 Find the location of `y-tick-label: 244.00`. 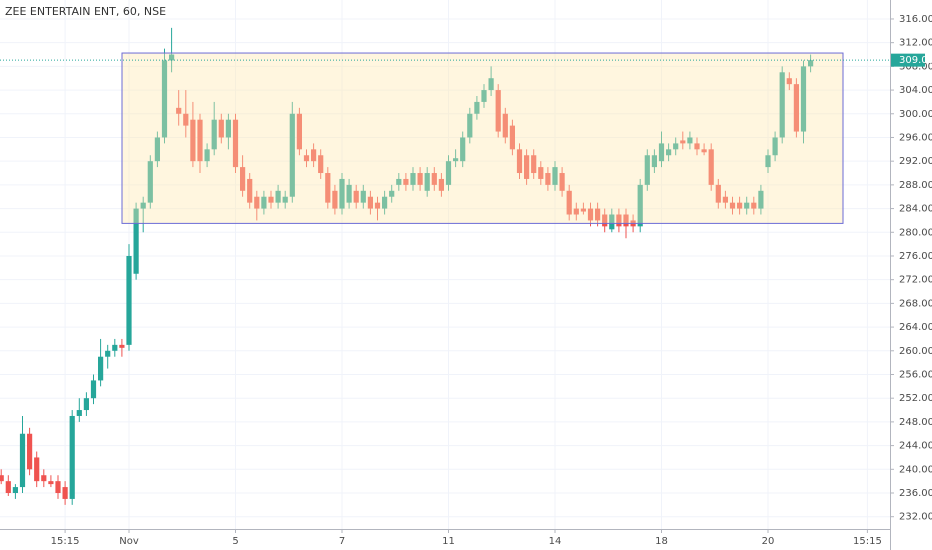

y-tick-label: 244.00 is located at coordinates (915, 446).